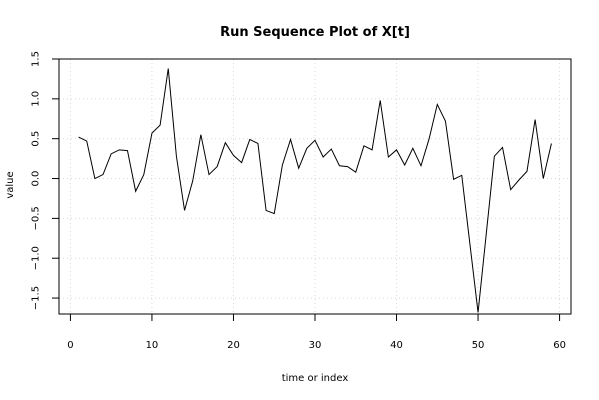 The height and width of the screenshot is (400, 599). Describe the element at coordinates (559, 345) in the screenshot. I see `x-tick-label-6: 60` at that location.